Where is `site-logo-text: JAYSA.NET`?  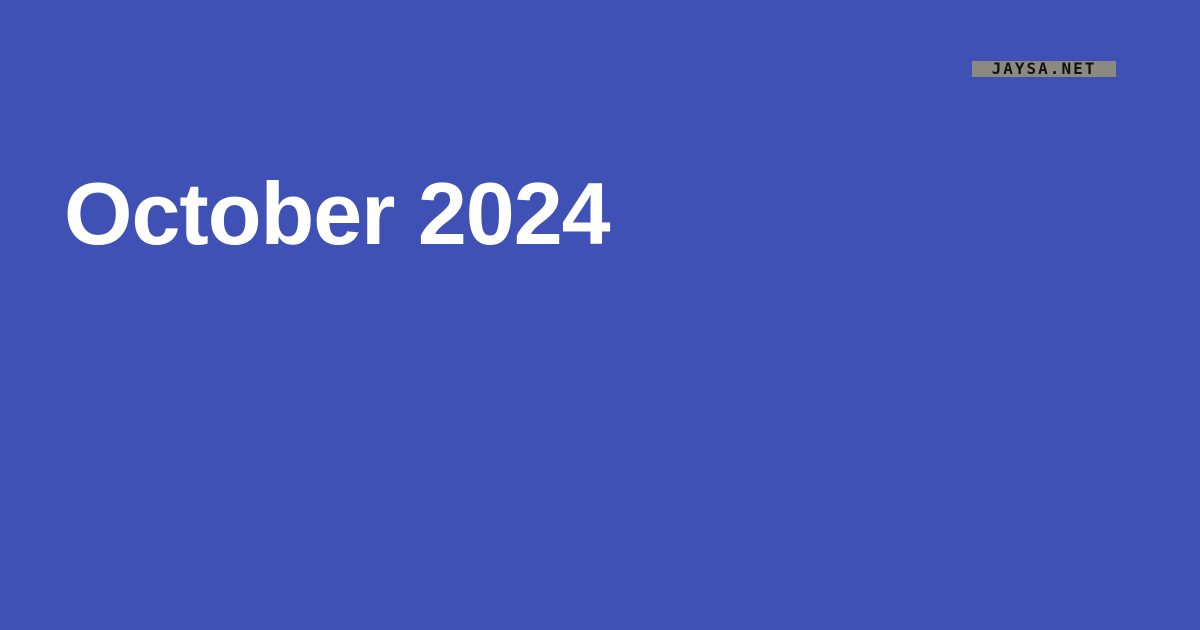
site-logo-text: JAYSA.NET is located at coordinates (1044, 69).